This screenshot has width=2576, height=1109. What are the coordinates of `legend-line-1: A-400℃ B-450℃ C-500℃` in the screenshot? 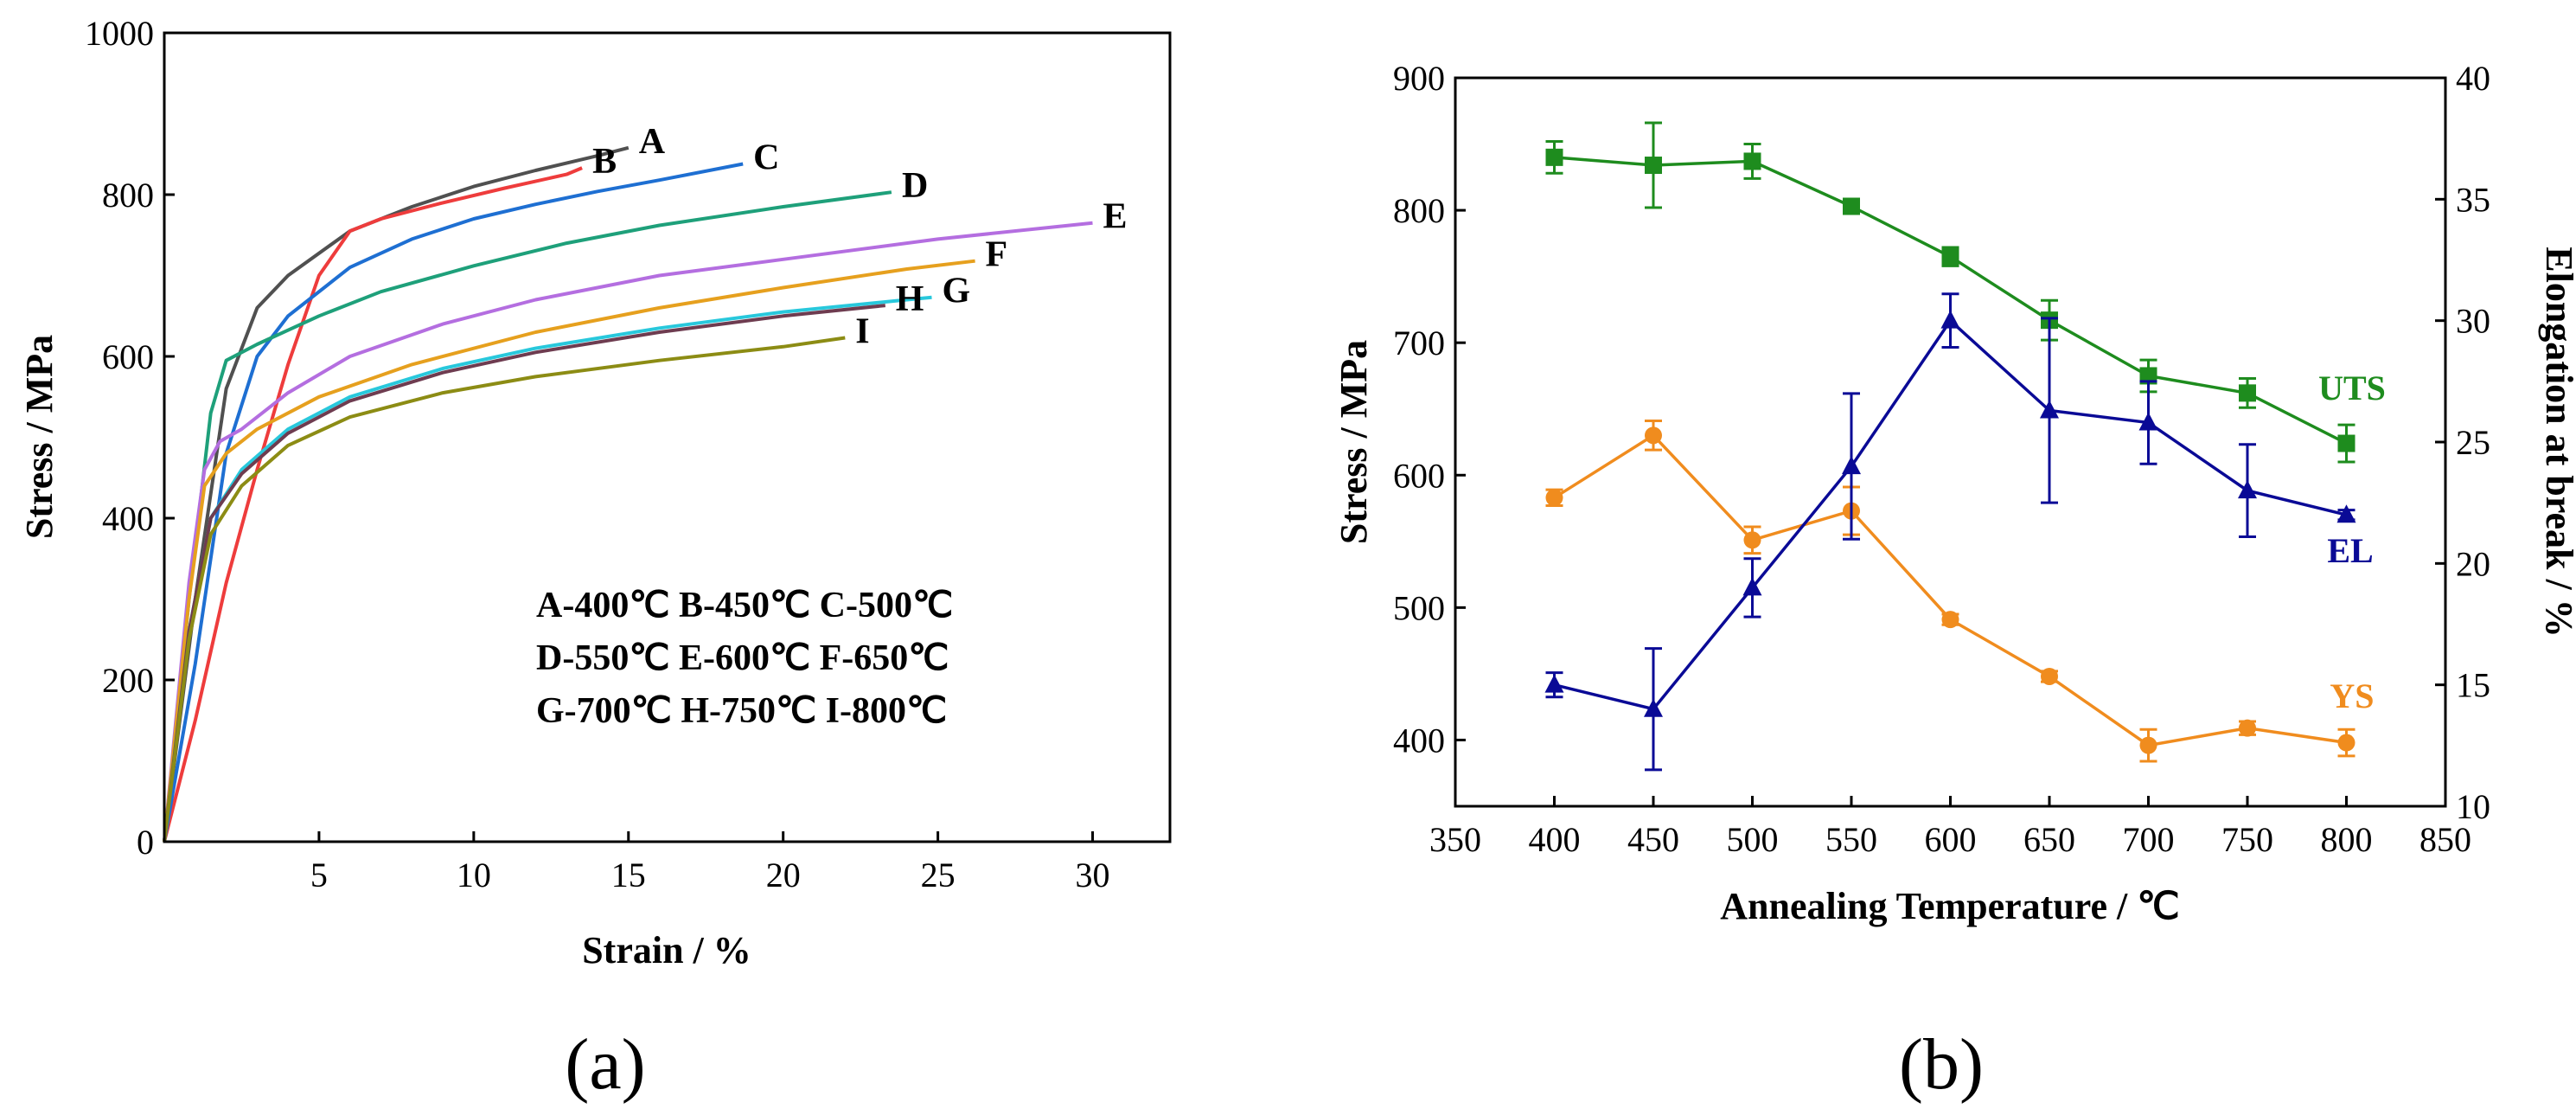 It's located at (744, 605).